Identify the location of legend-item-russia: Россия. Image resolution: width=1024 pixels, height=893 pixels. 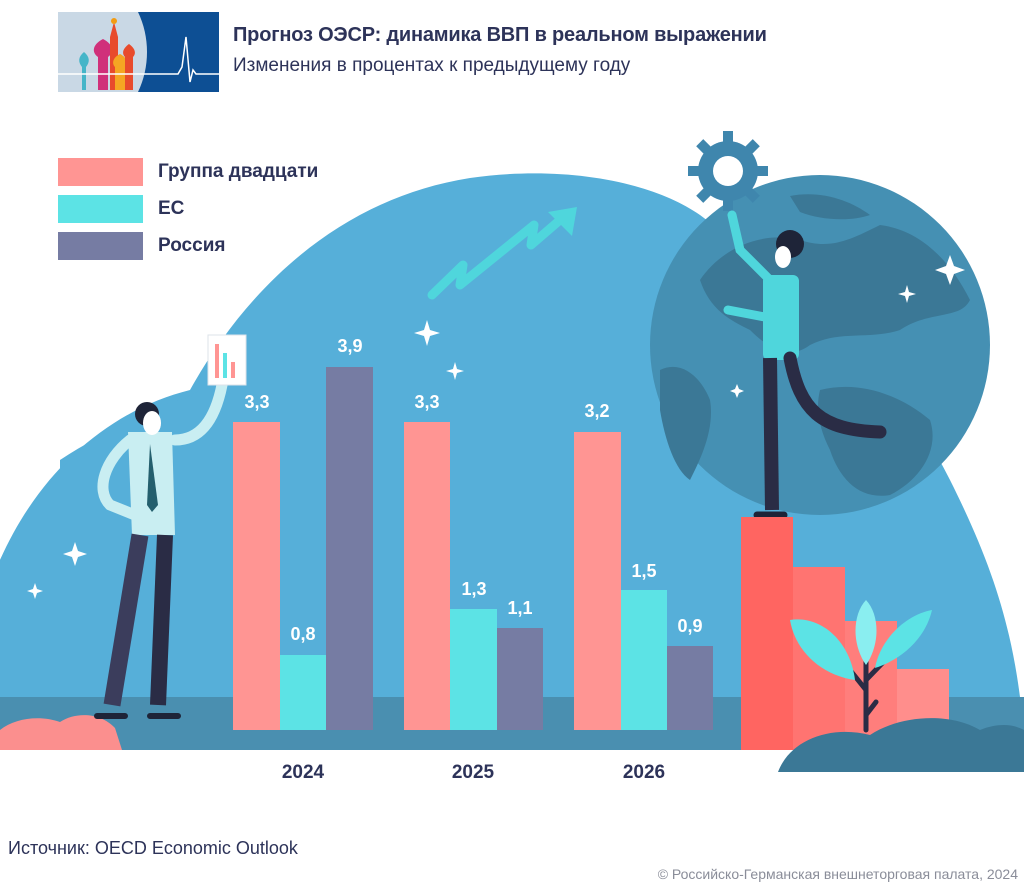
(141, 246).